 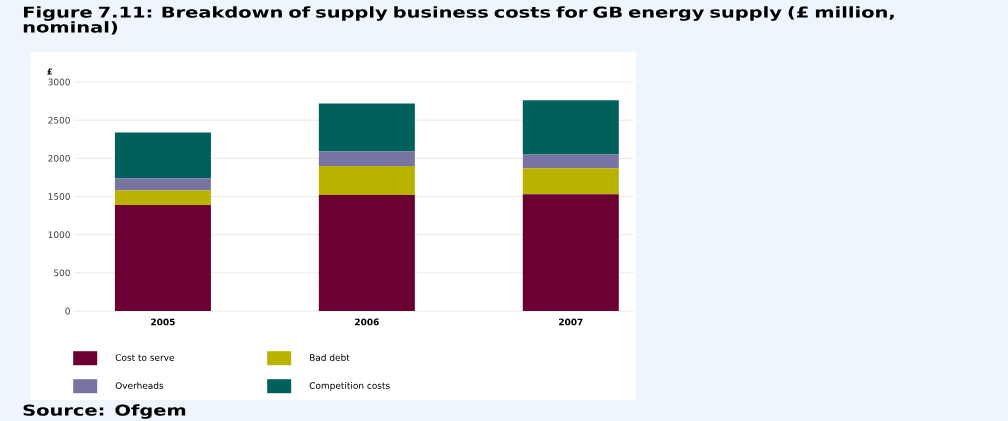 What do you see at coordinates (104, 411) in the screenshot?
I see `source-note: Source: Ofgem` at bounding box center [104, 411].